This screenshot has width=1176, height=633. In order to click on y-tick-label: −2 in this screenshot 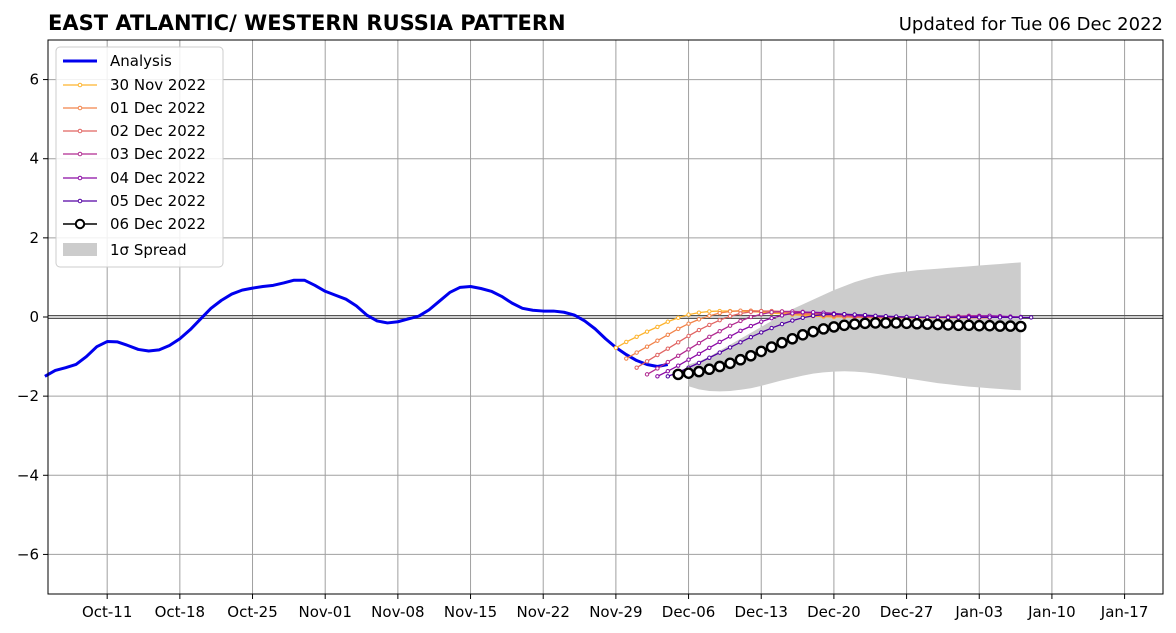, I will do `click(28, 396)`.